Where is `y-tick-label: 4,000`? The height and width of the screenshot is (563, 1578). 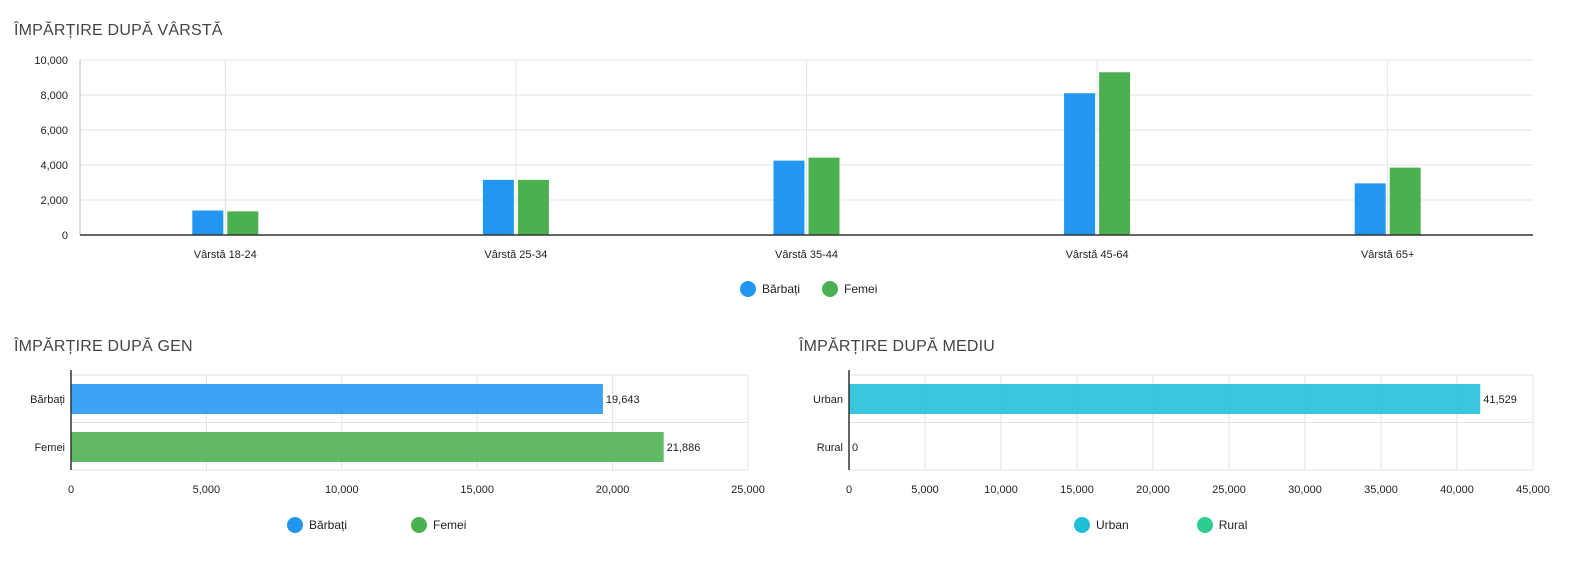
y-tick-label: 4,000 is located at coordinates (54, 166).